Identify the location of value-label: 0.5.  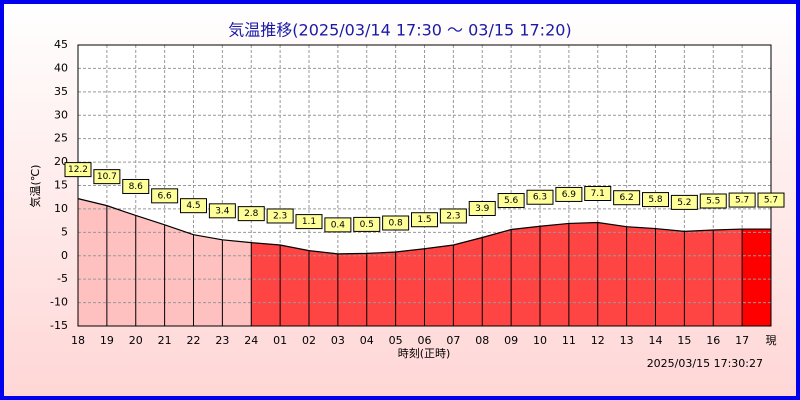
(367, 225).